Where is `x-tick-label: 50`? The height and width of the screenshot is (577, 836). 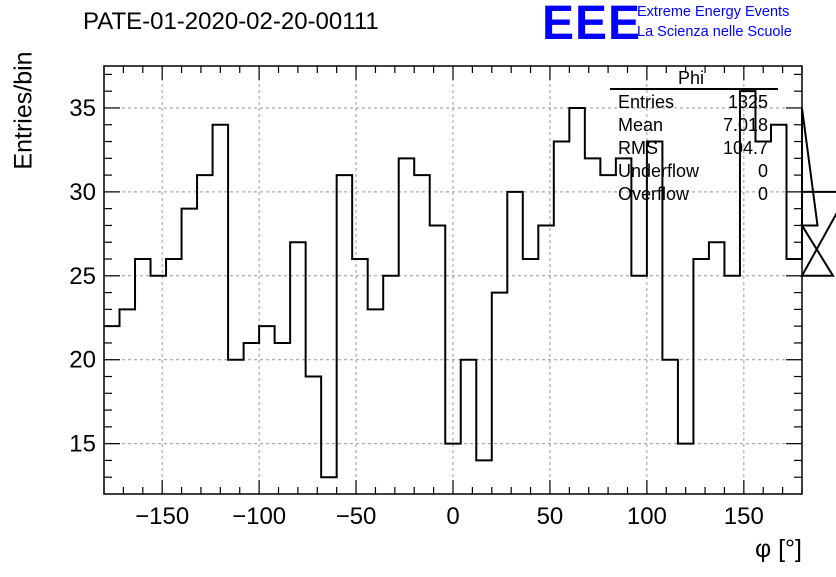
x-tick-label: 50 is located at coordinates (550, 516).